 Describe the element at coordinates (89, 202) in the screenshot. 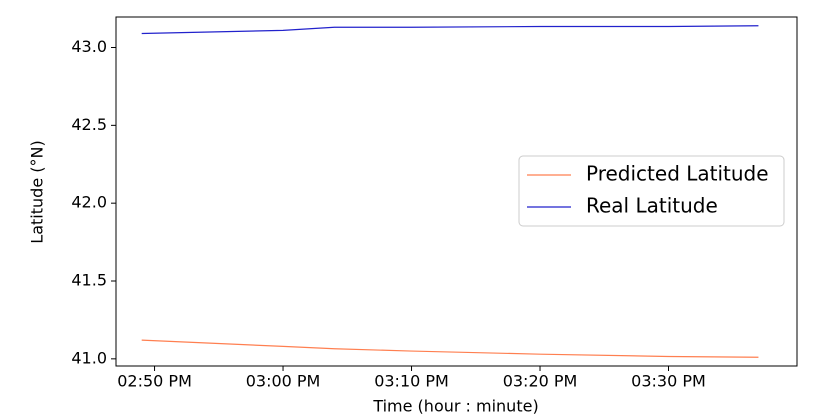

I see `y-tick-label: 42.0` at that location.